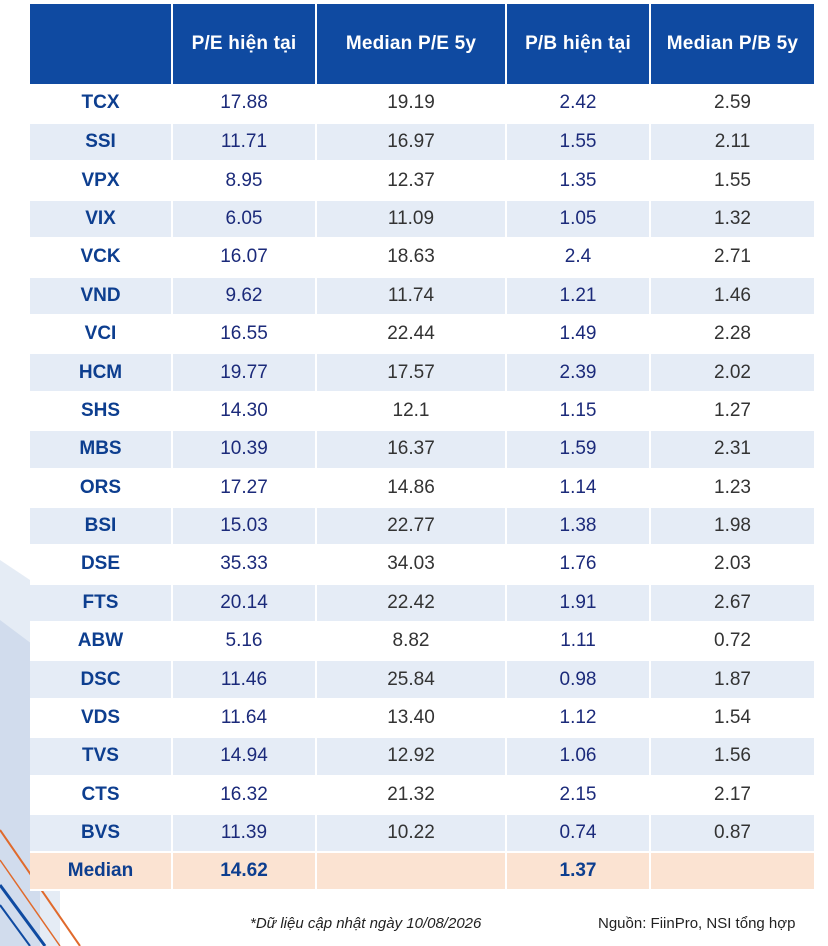 The image size is (828, 946). I want to click on ticker-cell: BSI, so click(100, 527).